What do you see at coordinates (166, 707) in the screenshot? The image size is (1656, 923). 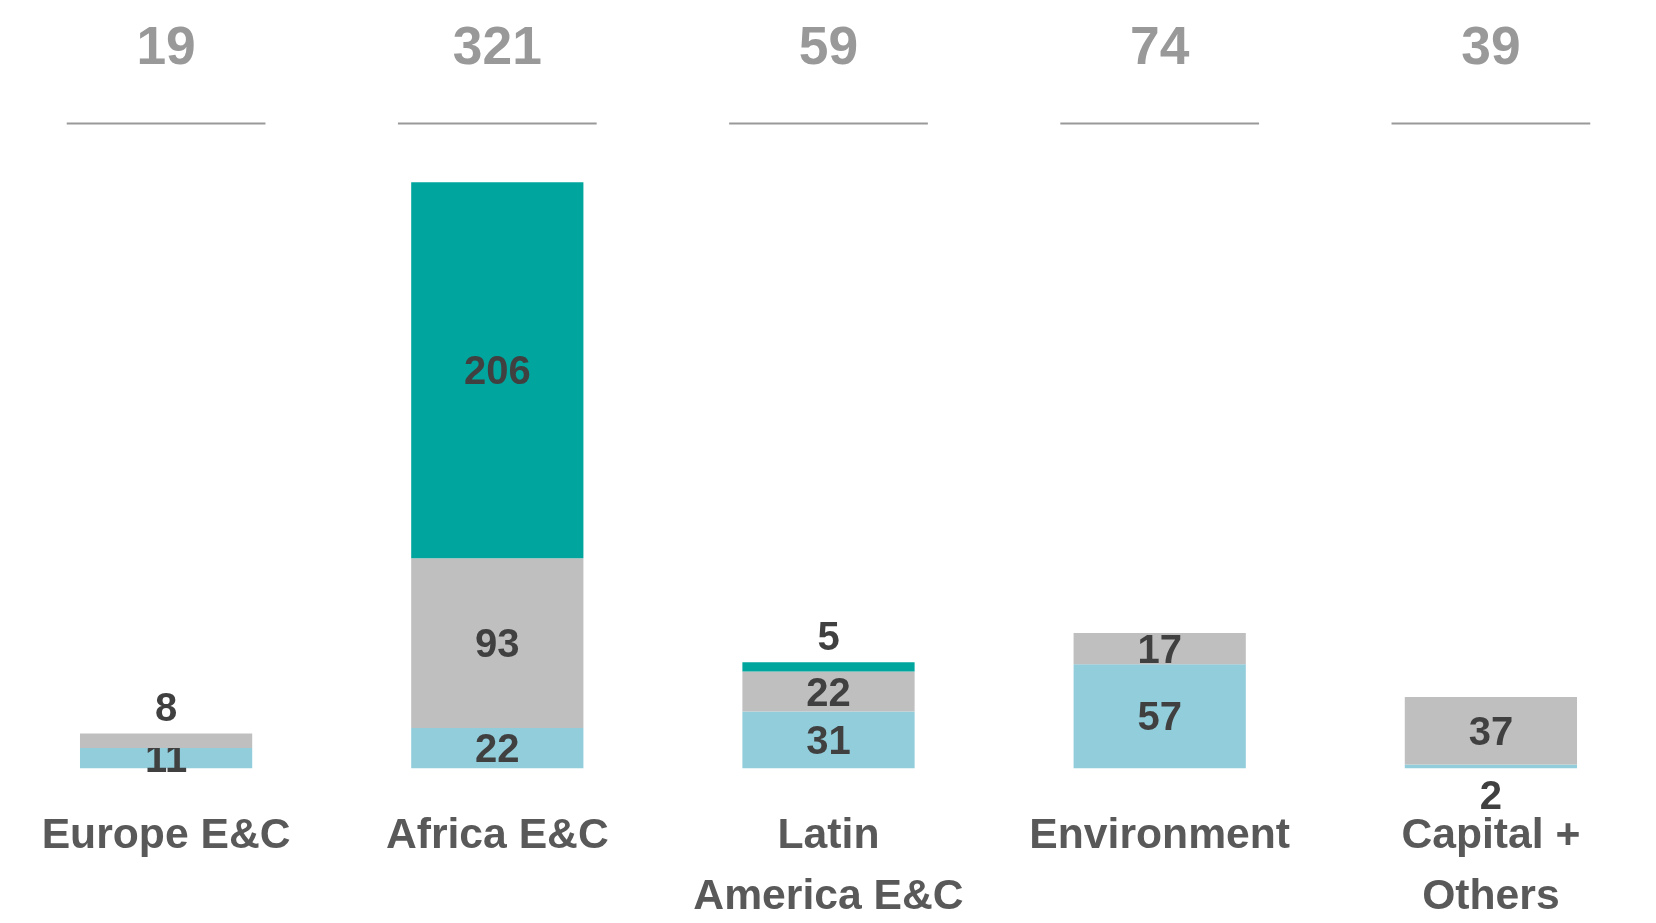 I see `data-label: 8` at bounding box center [166, 707].